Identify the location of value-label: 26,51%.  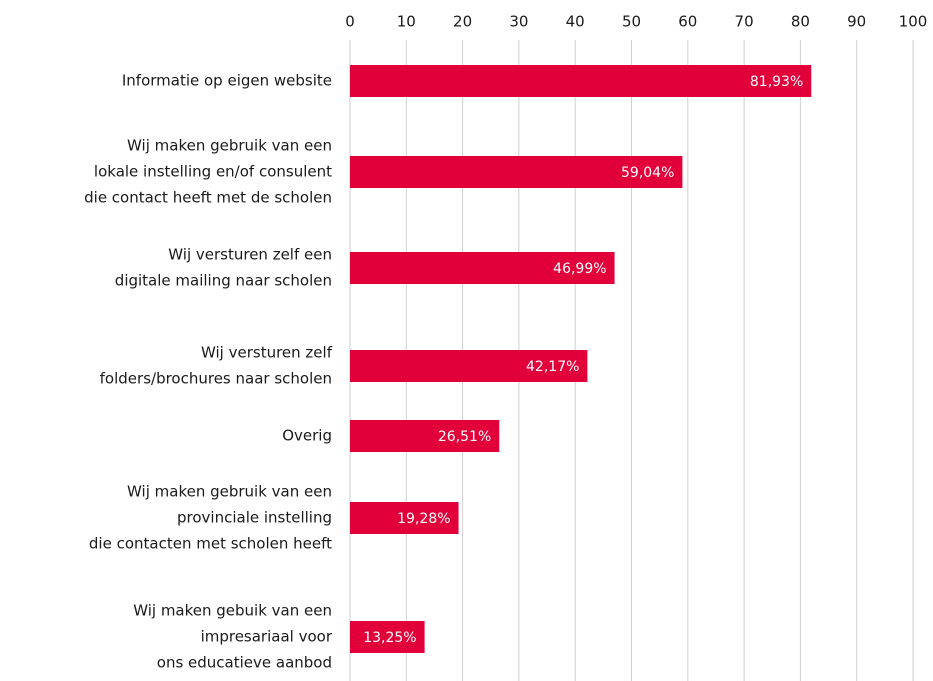
(464, 437).